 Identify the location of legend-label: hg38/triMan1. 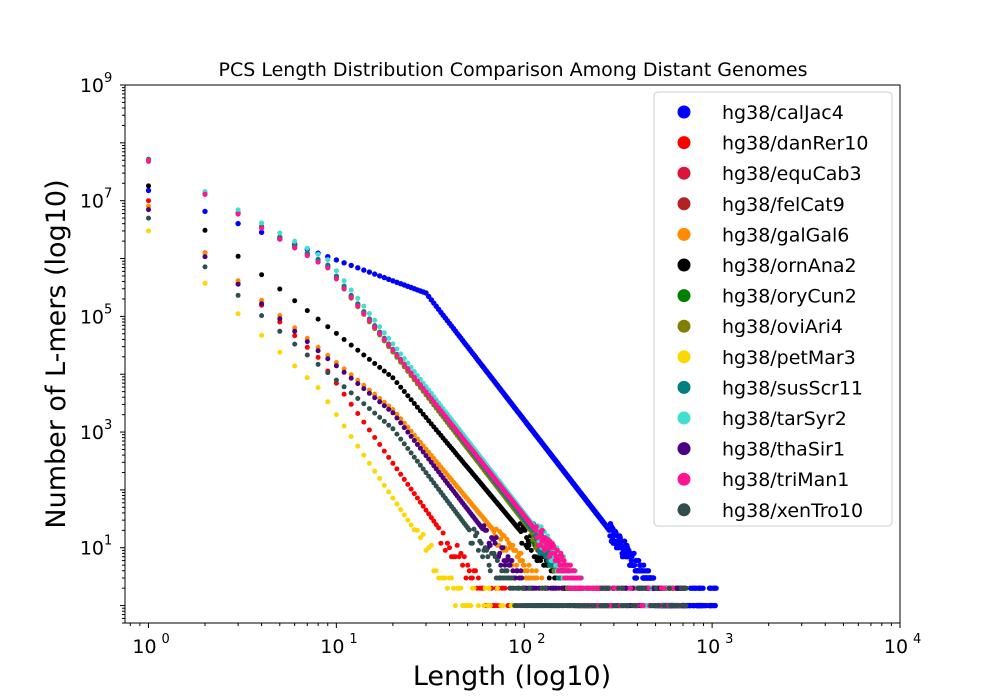
(785, 480).